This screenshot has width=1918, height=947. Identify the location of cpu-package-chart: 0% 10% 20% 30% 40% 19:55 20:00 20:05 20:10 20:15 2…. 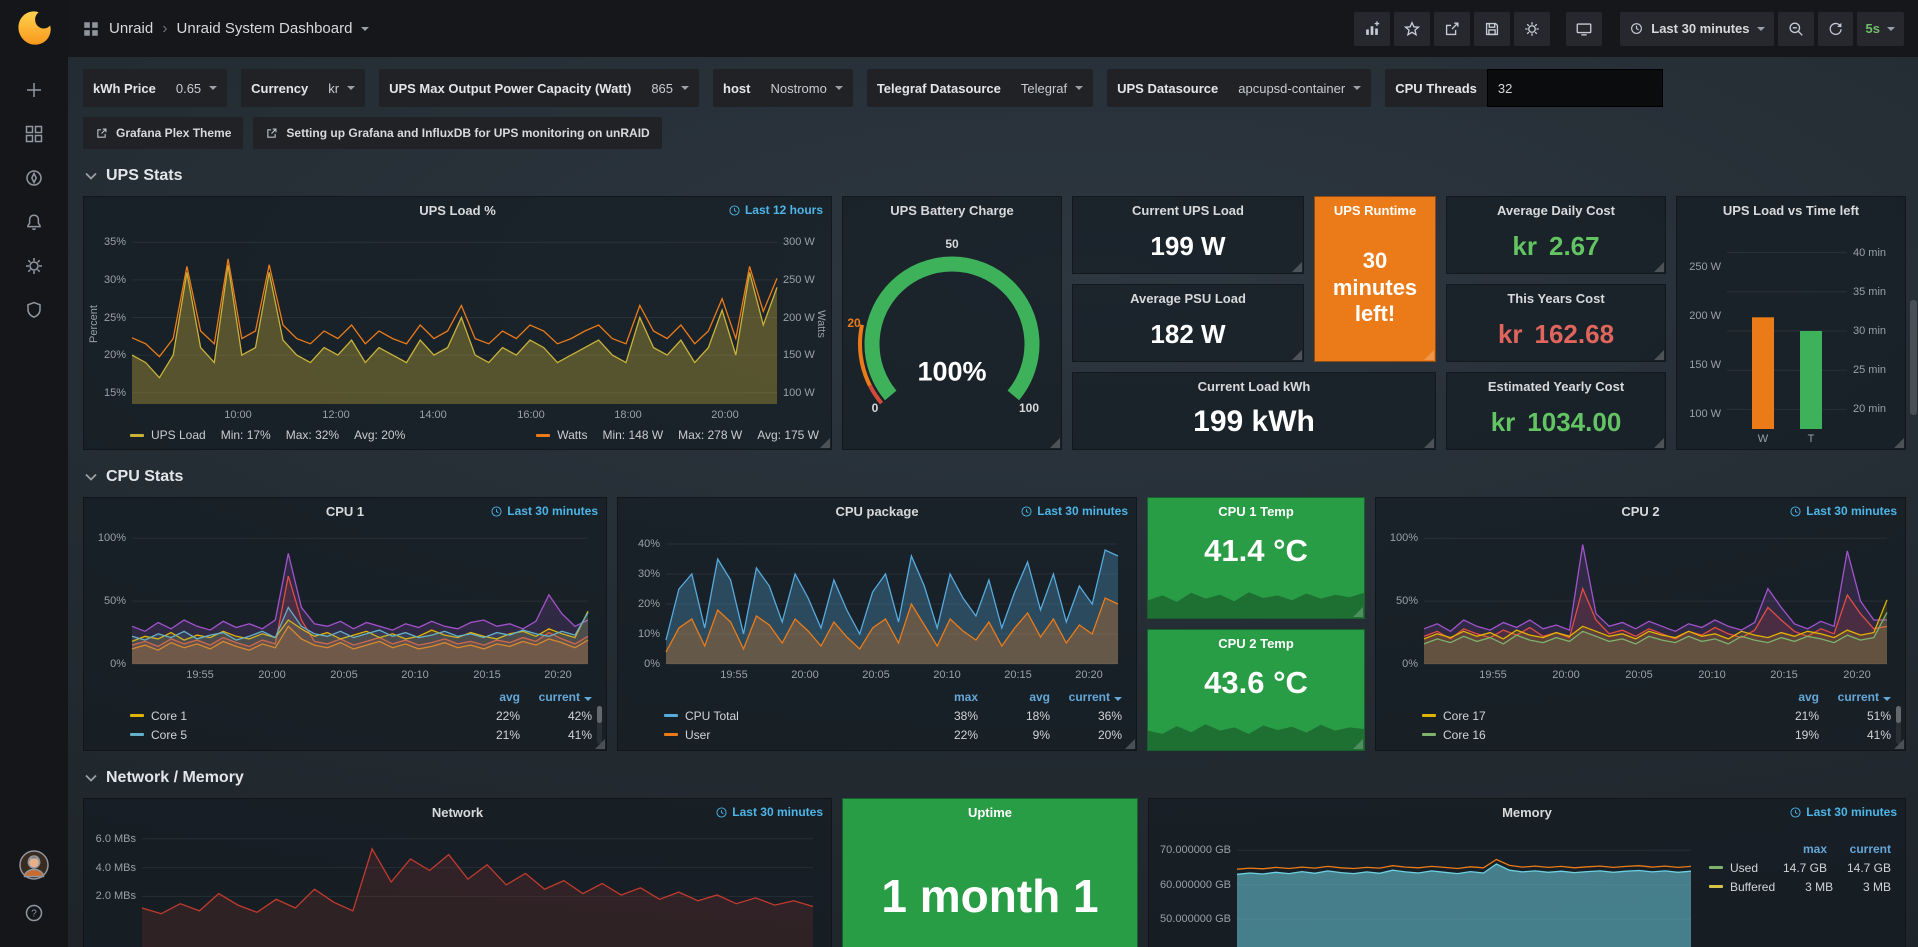
(877, 604).